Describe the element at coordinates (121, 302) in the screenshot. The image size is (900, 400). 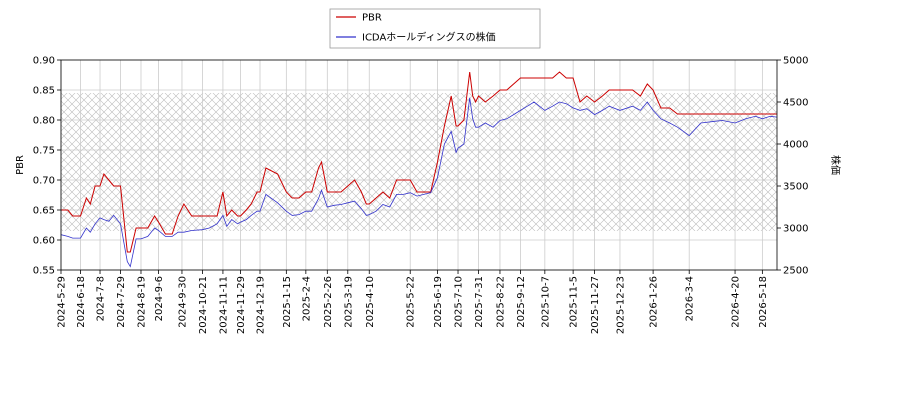
I see `x-tick-label: 2024-7-29` at that location.